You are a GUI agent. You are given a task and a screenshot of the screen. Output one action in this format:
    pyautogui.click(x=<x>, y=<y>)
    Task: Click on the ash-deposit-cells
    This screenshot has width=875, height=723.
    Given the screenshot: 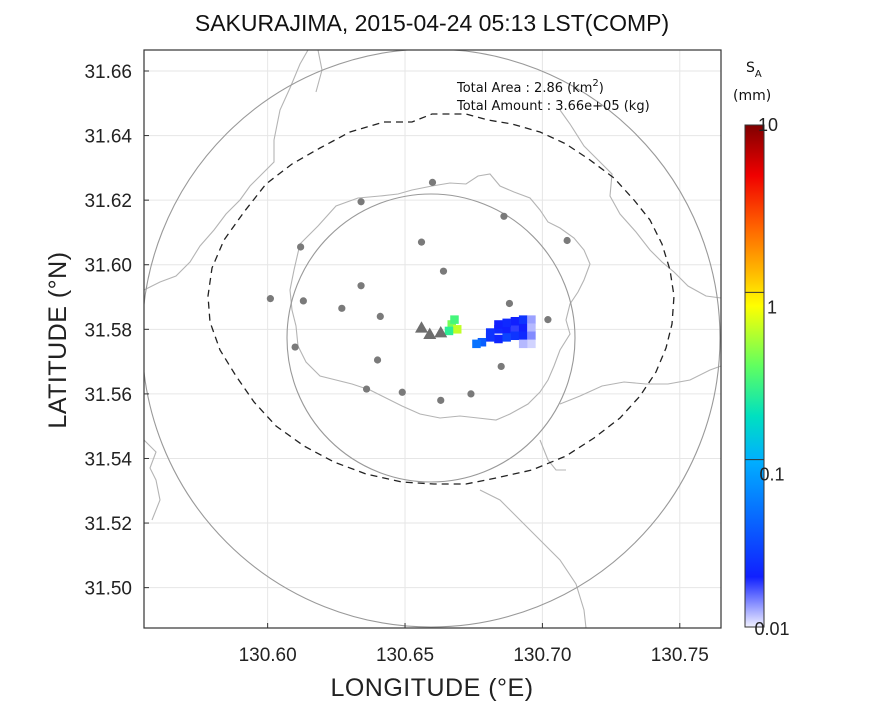 What is the action you would take?
    pyautogui.click(x=490, y=332)
    